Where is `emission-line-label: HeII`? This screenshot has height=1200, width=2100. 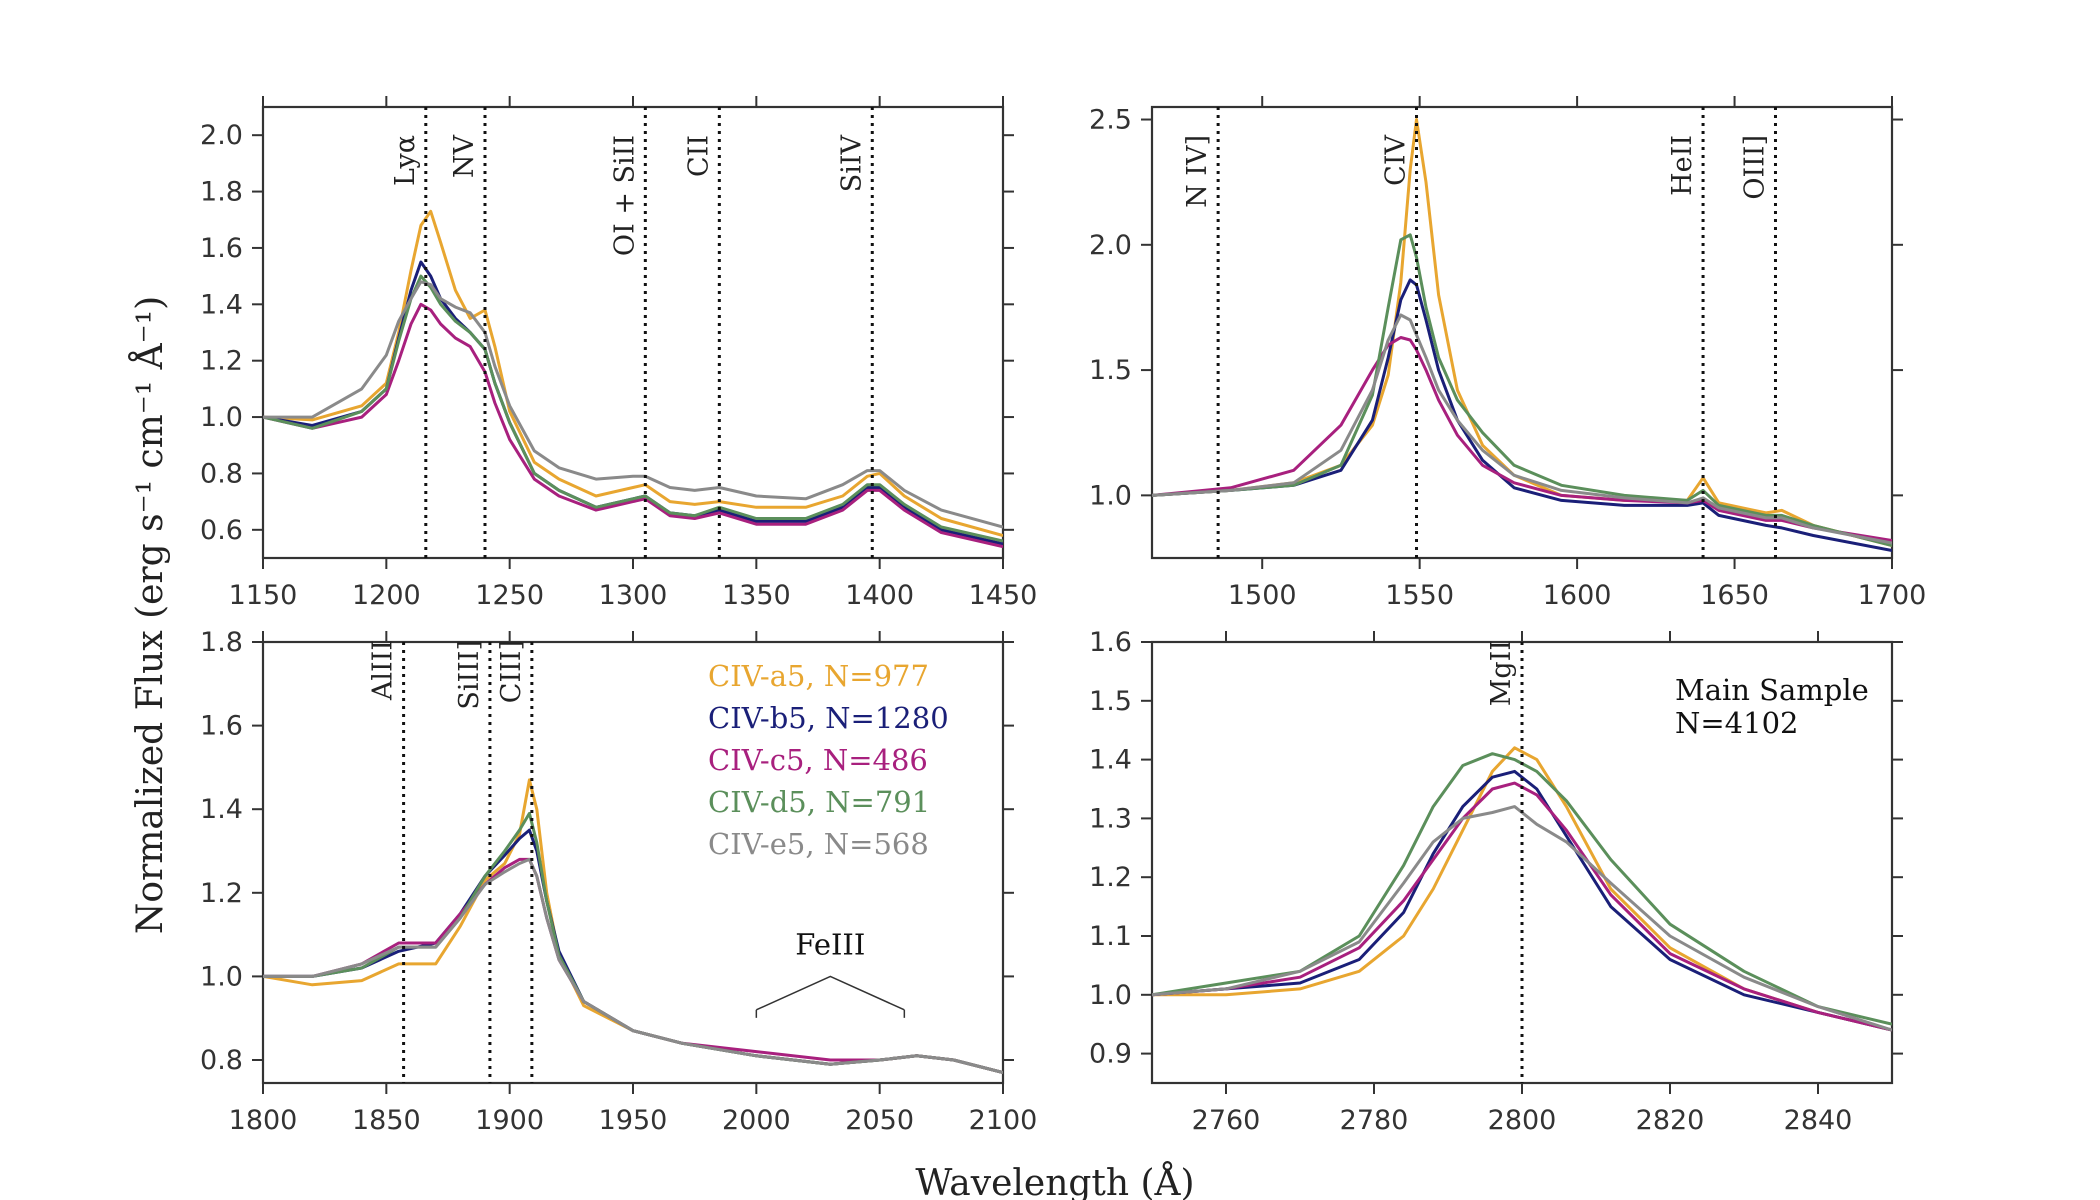
emission-line-label: HeII is located at coordinates (1682, 165).